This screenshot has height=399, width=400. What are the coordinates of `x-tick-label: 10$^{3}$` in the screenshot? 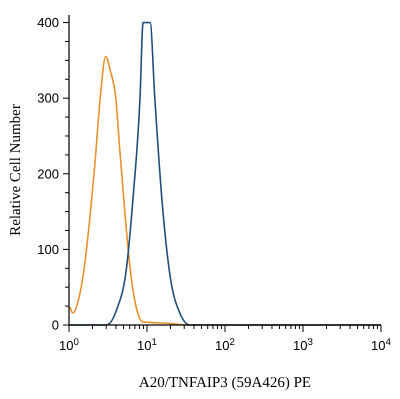 It's located at (303, 344).